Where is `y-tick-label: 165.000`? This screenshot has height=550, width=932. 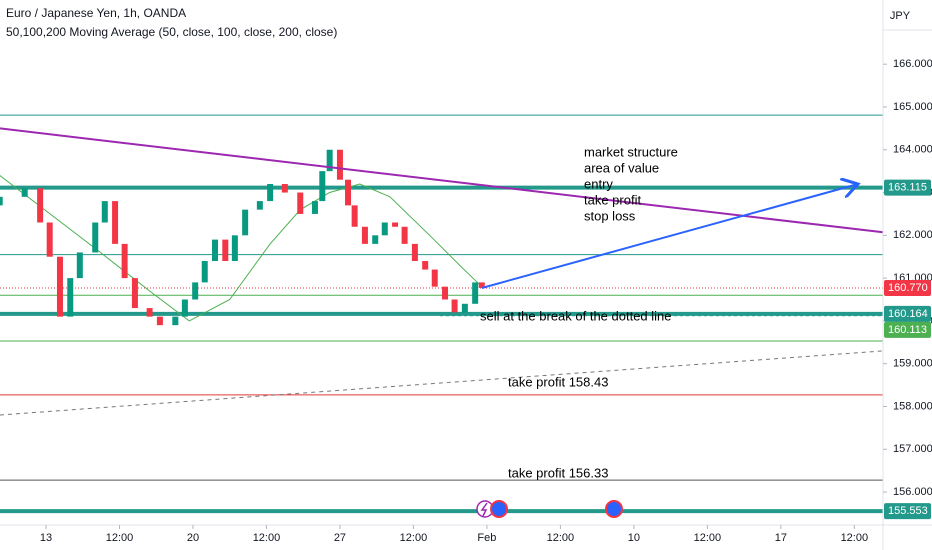 y-tick-label: 165.000 is located at coordinates (912, 107).